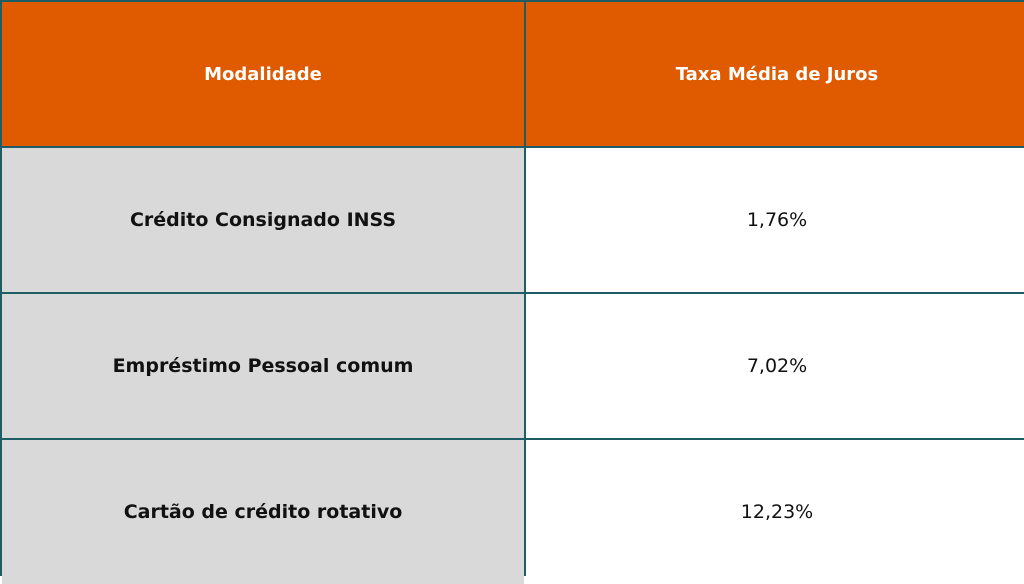  Describe the element at coordinates (775, 74) in the screenshot. I see `header-taxa-media: Taxa Média de Juros` at that location.